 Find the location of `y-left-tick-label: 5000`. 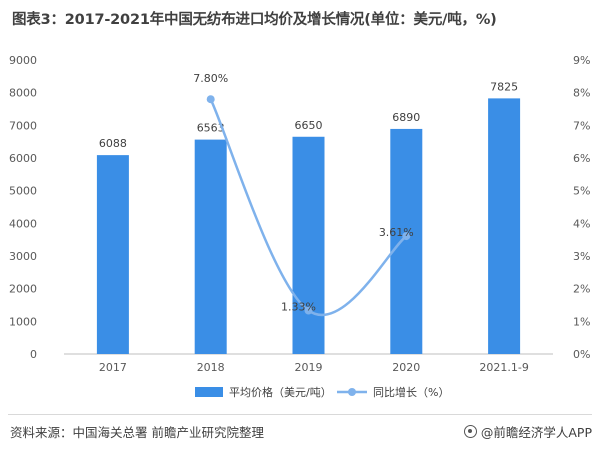

y-left-tick-label: 5000 is located at coordinates (23, 191).